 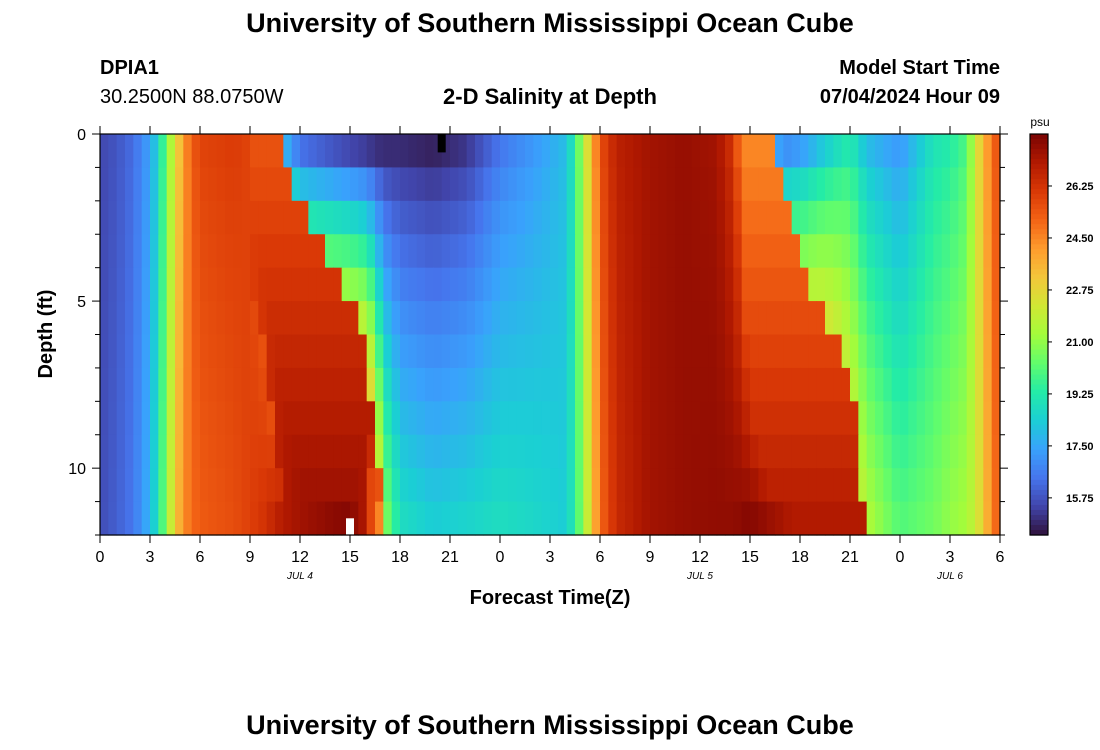 What do you see at coordinates (299, 576) in the screenshot?
I see `x-date-label: JUL 4` at bounding box center [299, 576].